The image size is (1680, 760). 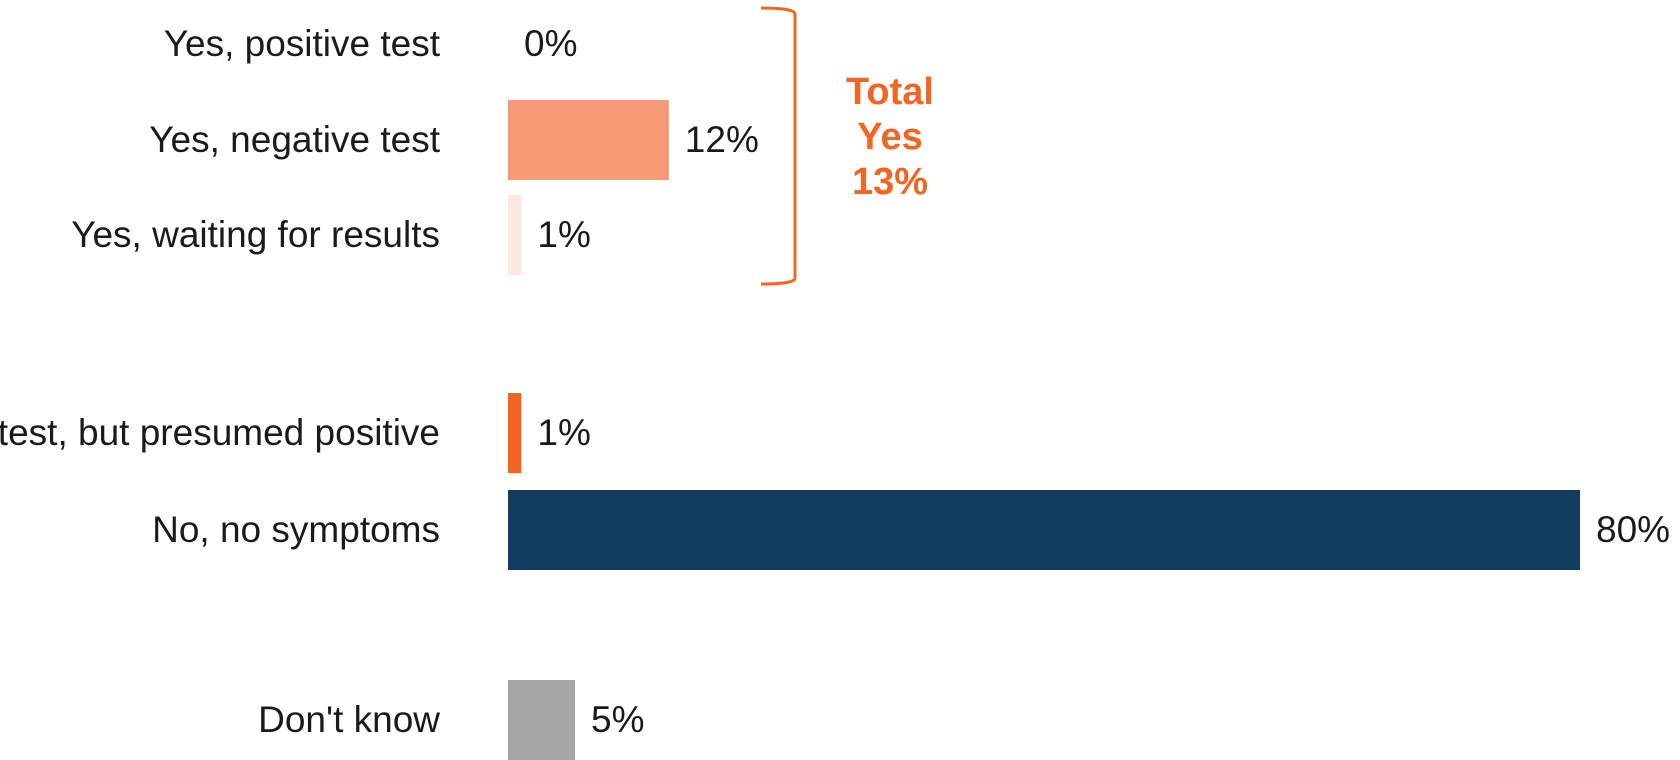 What do you see at coordinates (722, 139) in the screenshot?
I see `value-label-yes-negative-test: 12%` at bounding box center [722, 139].